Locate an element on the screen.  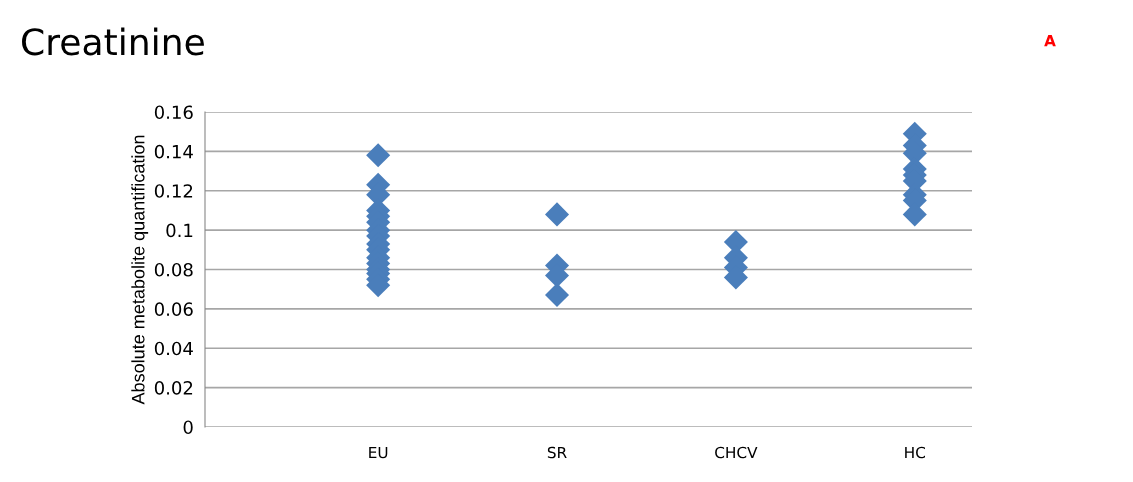
x-tick-label: CHCV is located at coordinates (736, 452).